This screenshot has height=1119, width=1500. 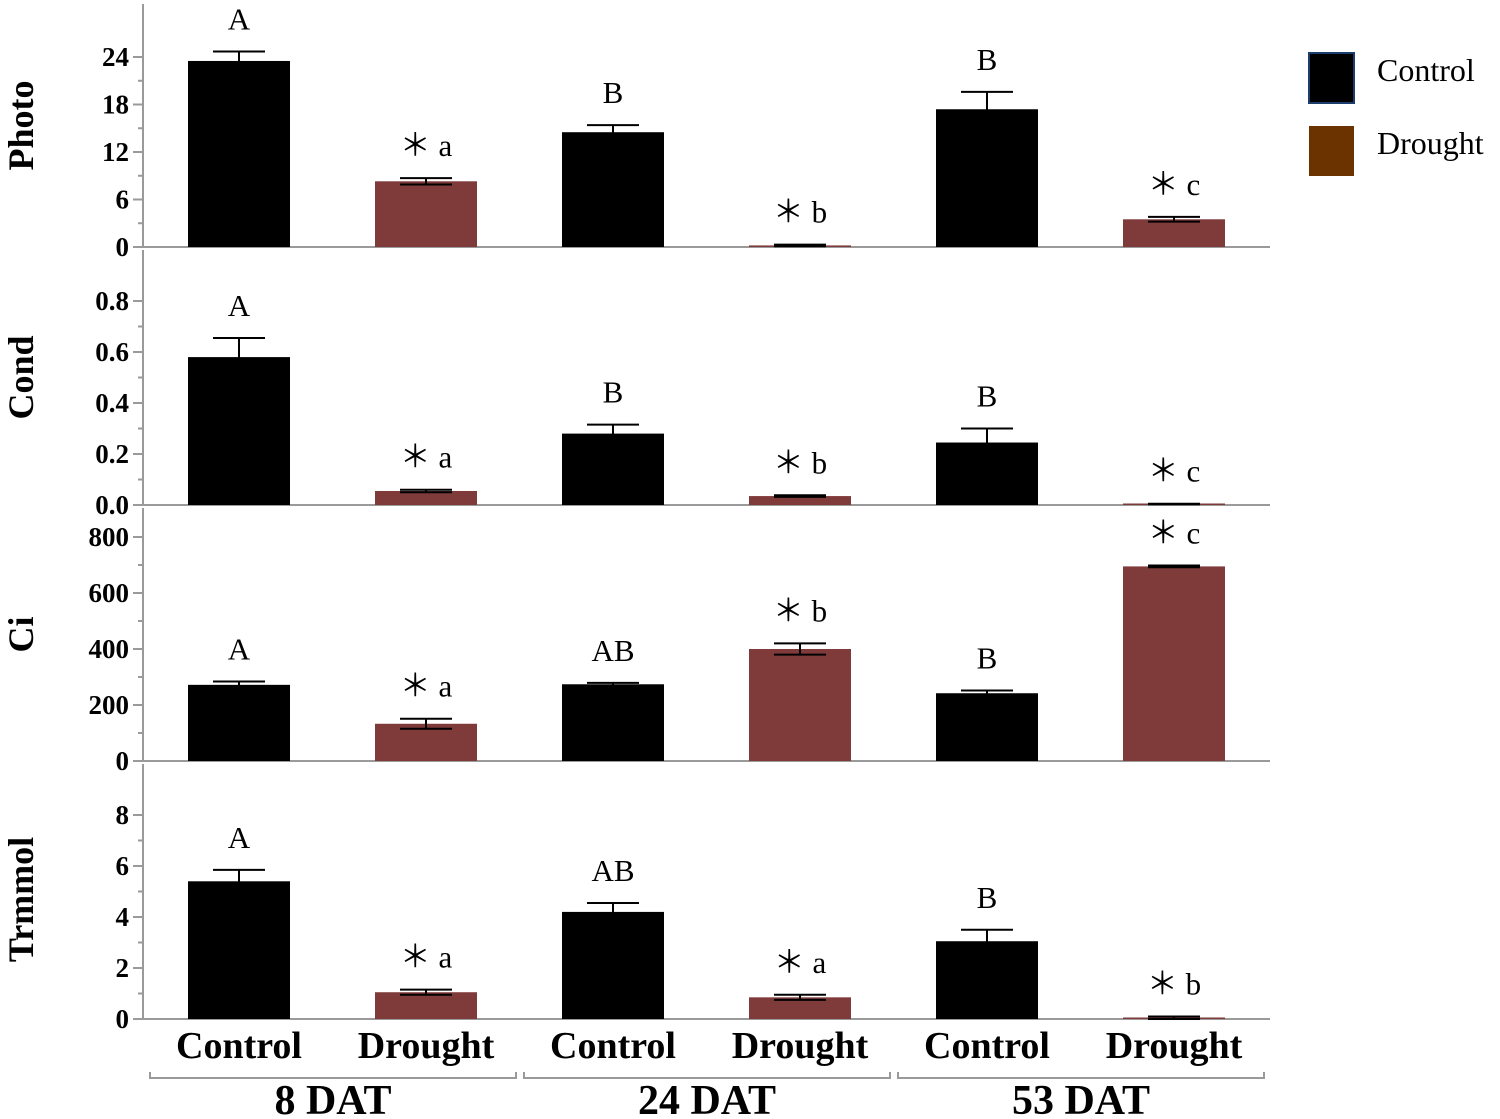 I want to click on y-tick-label: 0.2, so click(x=112, y=454).